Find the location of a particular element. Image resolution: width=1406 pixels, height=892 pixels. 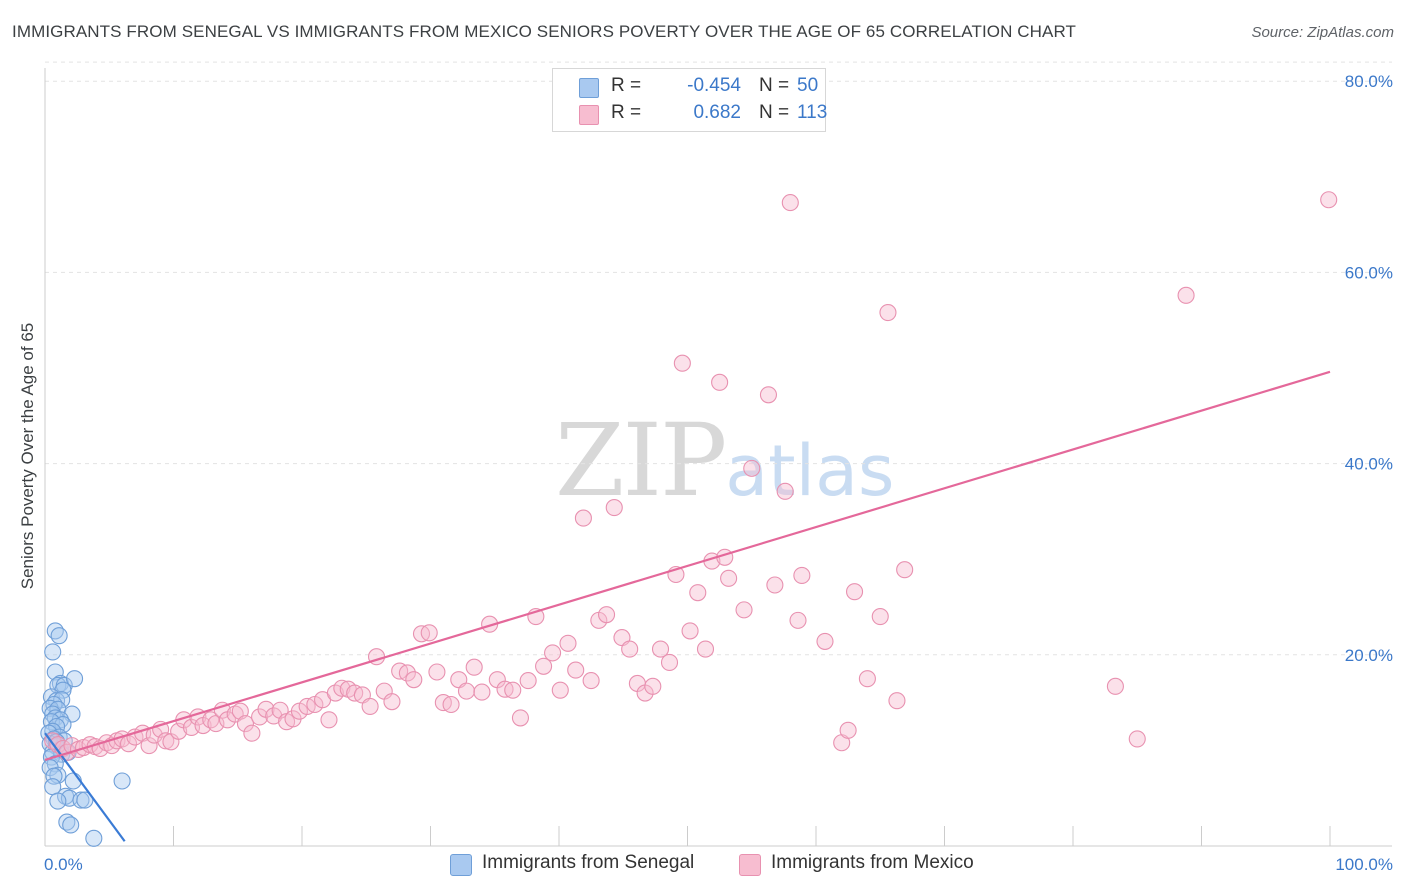

watermark: ZIPatlas is located at coordinates (724, 460).